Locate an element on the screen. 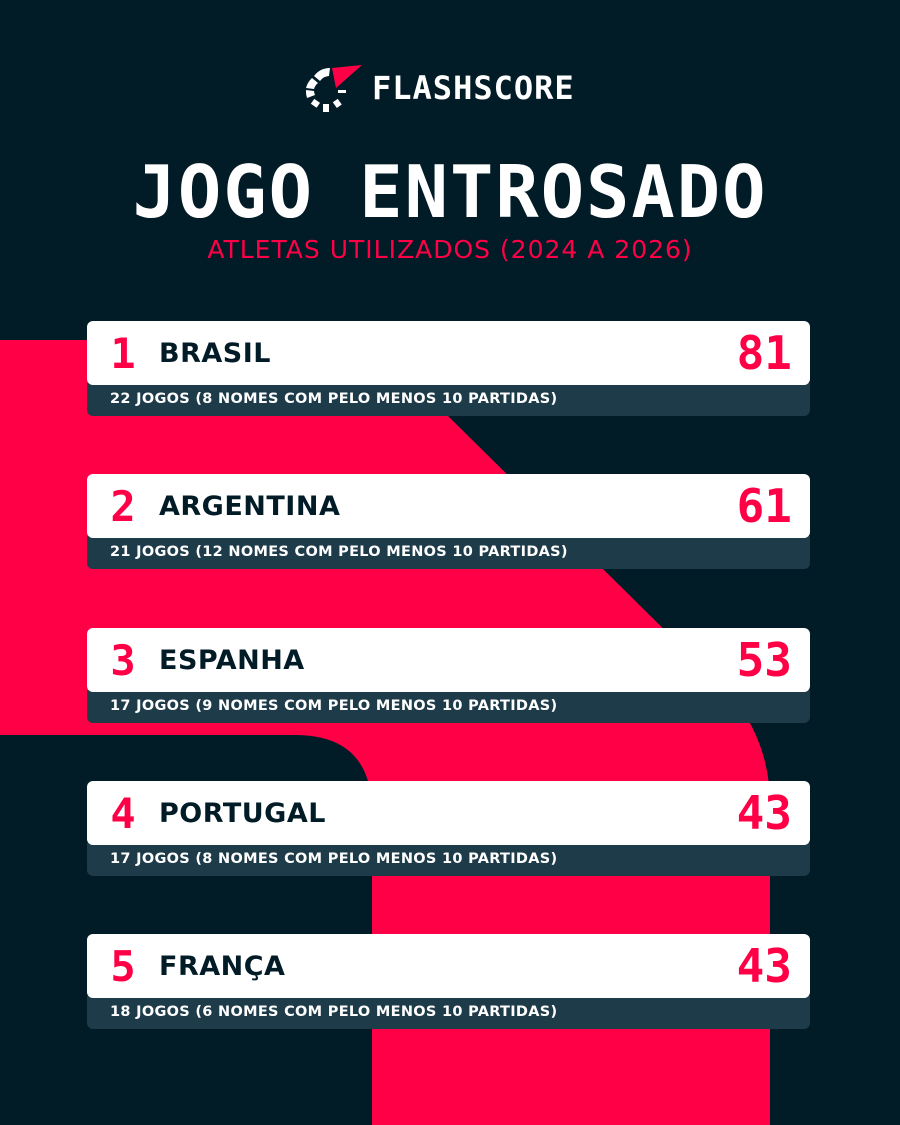 The image size is (900, 1125). rank-number: 3 is located at coordinates (123, 660).